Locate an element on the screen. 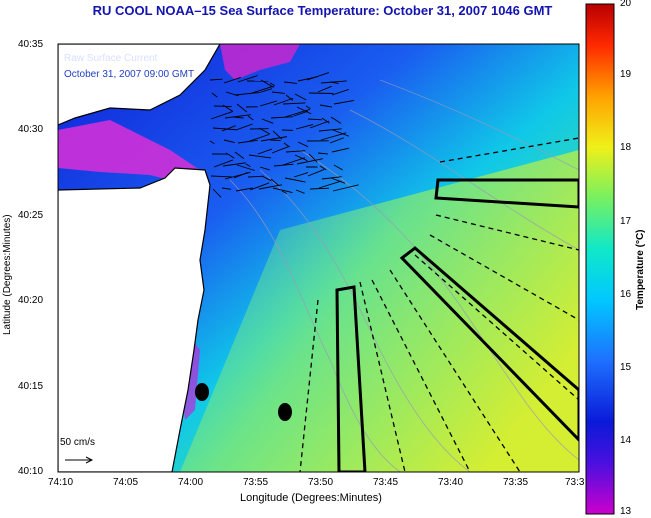 This screenshot has width=651, height=518. x-tick: 73:55 is located at coordinates (256, 482).